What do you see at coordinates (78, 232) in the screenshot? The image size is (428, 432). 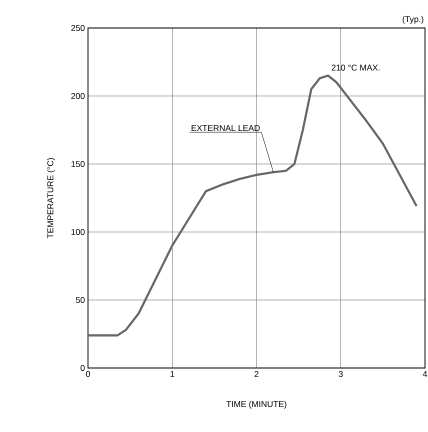 I see `y-tick-label: 100` at bounding box center [78, 232].